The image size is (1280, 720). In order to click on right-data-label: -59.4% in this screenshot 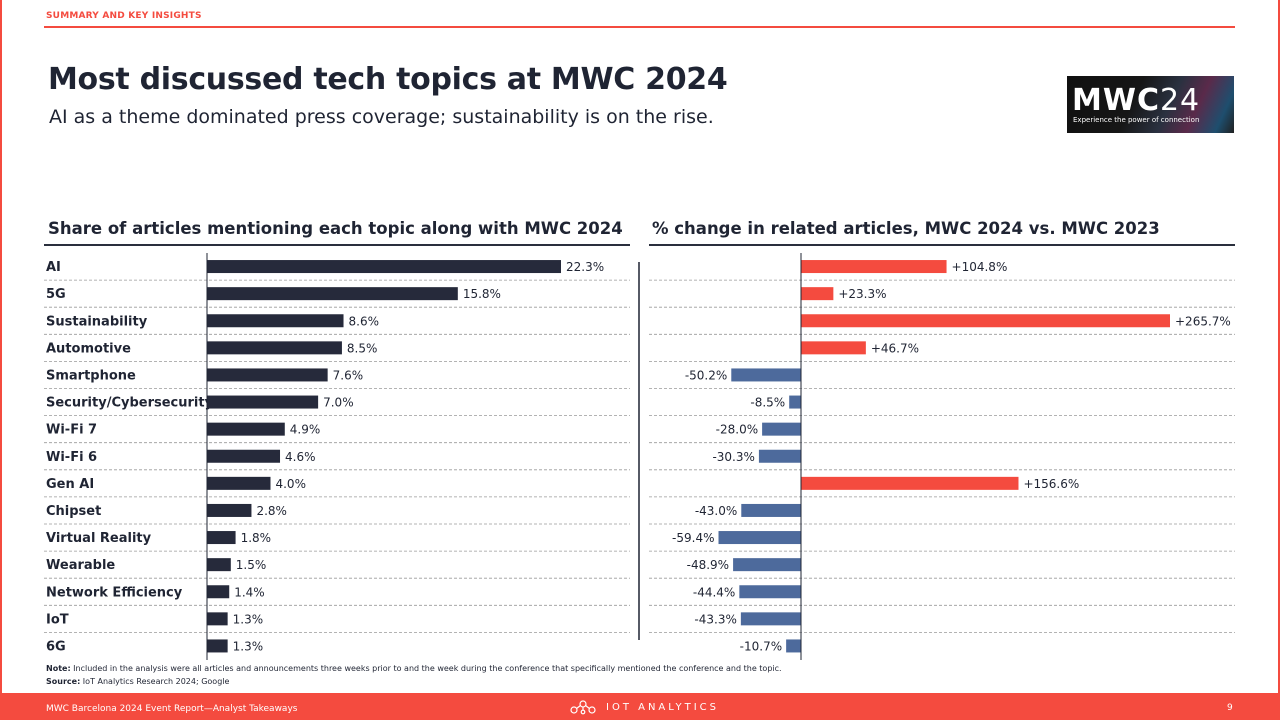, I will do `click(693, 538)`.